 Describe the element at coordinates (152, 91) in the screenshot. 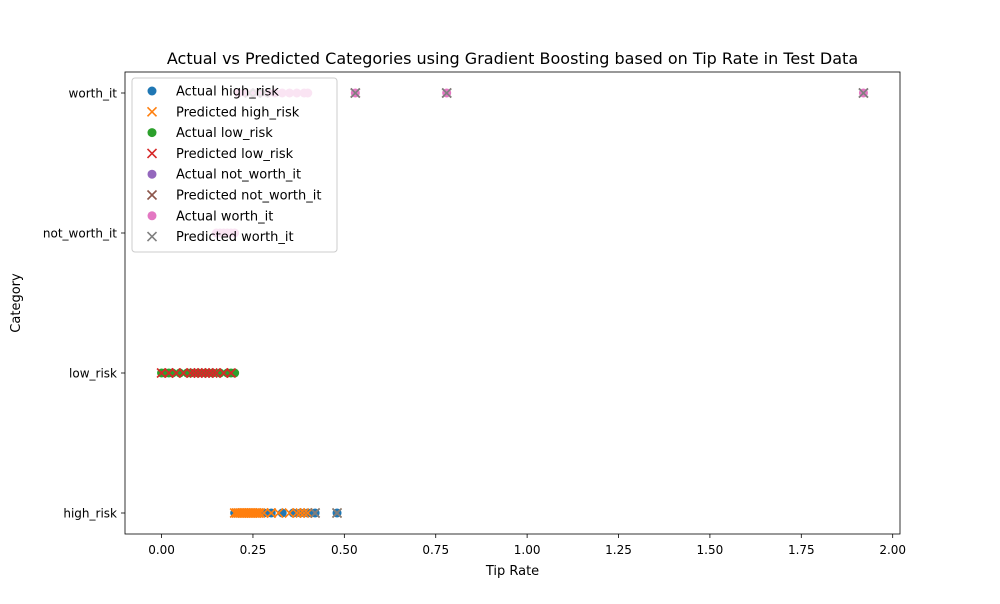

I see `legend-marker-actual-high-risk` at that location.